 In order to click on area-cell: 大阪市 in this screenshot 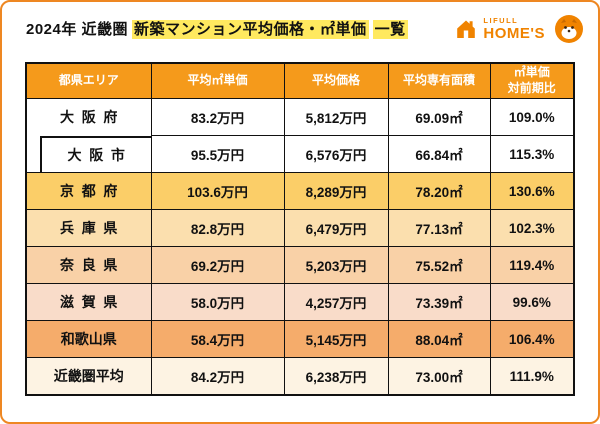, I will do `click(88, 154)`.